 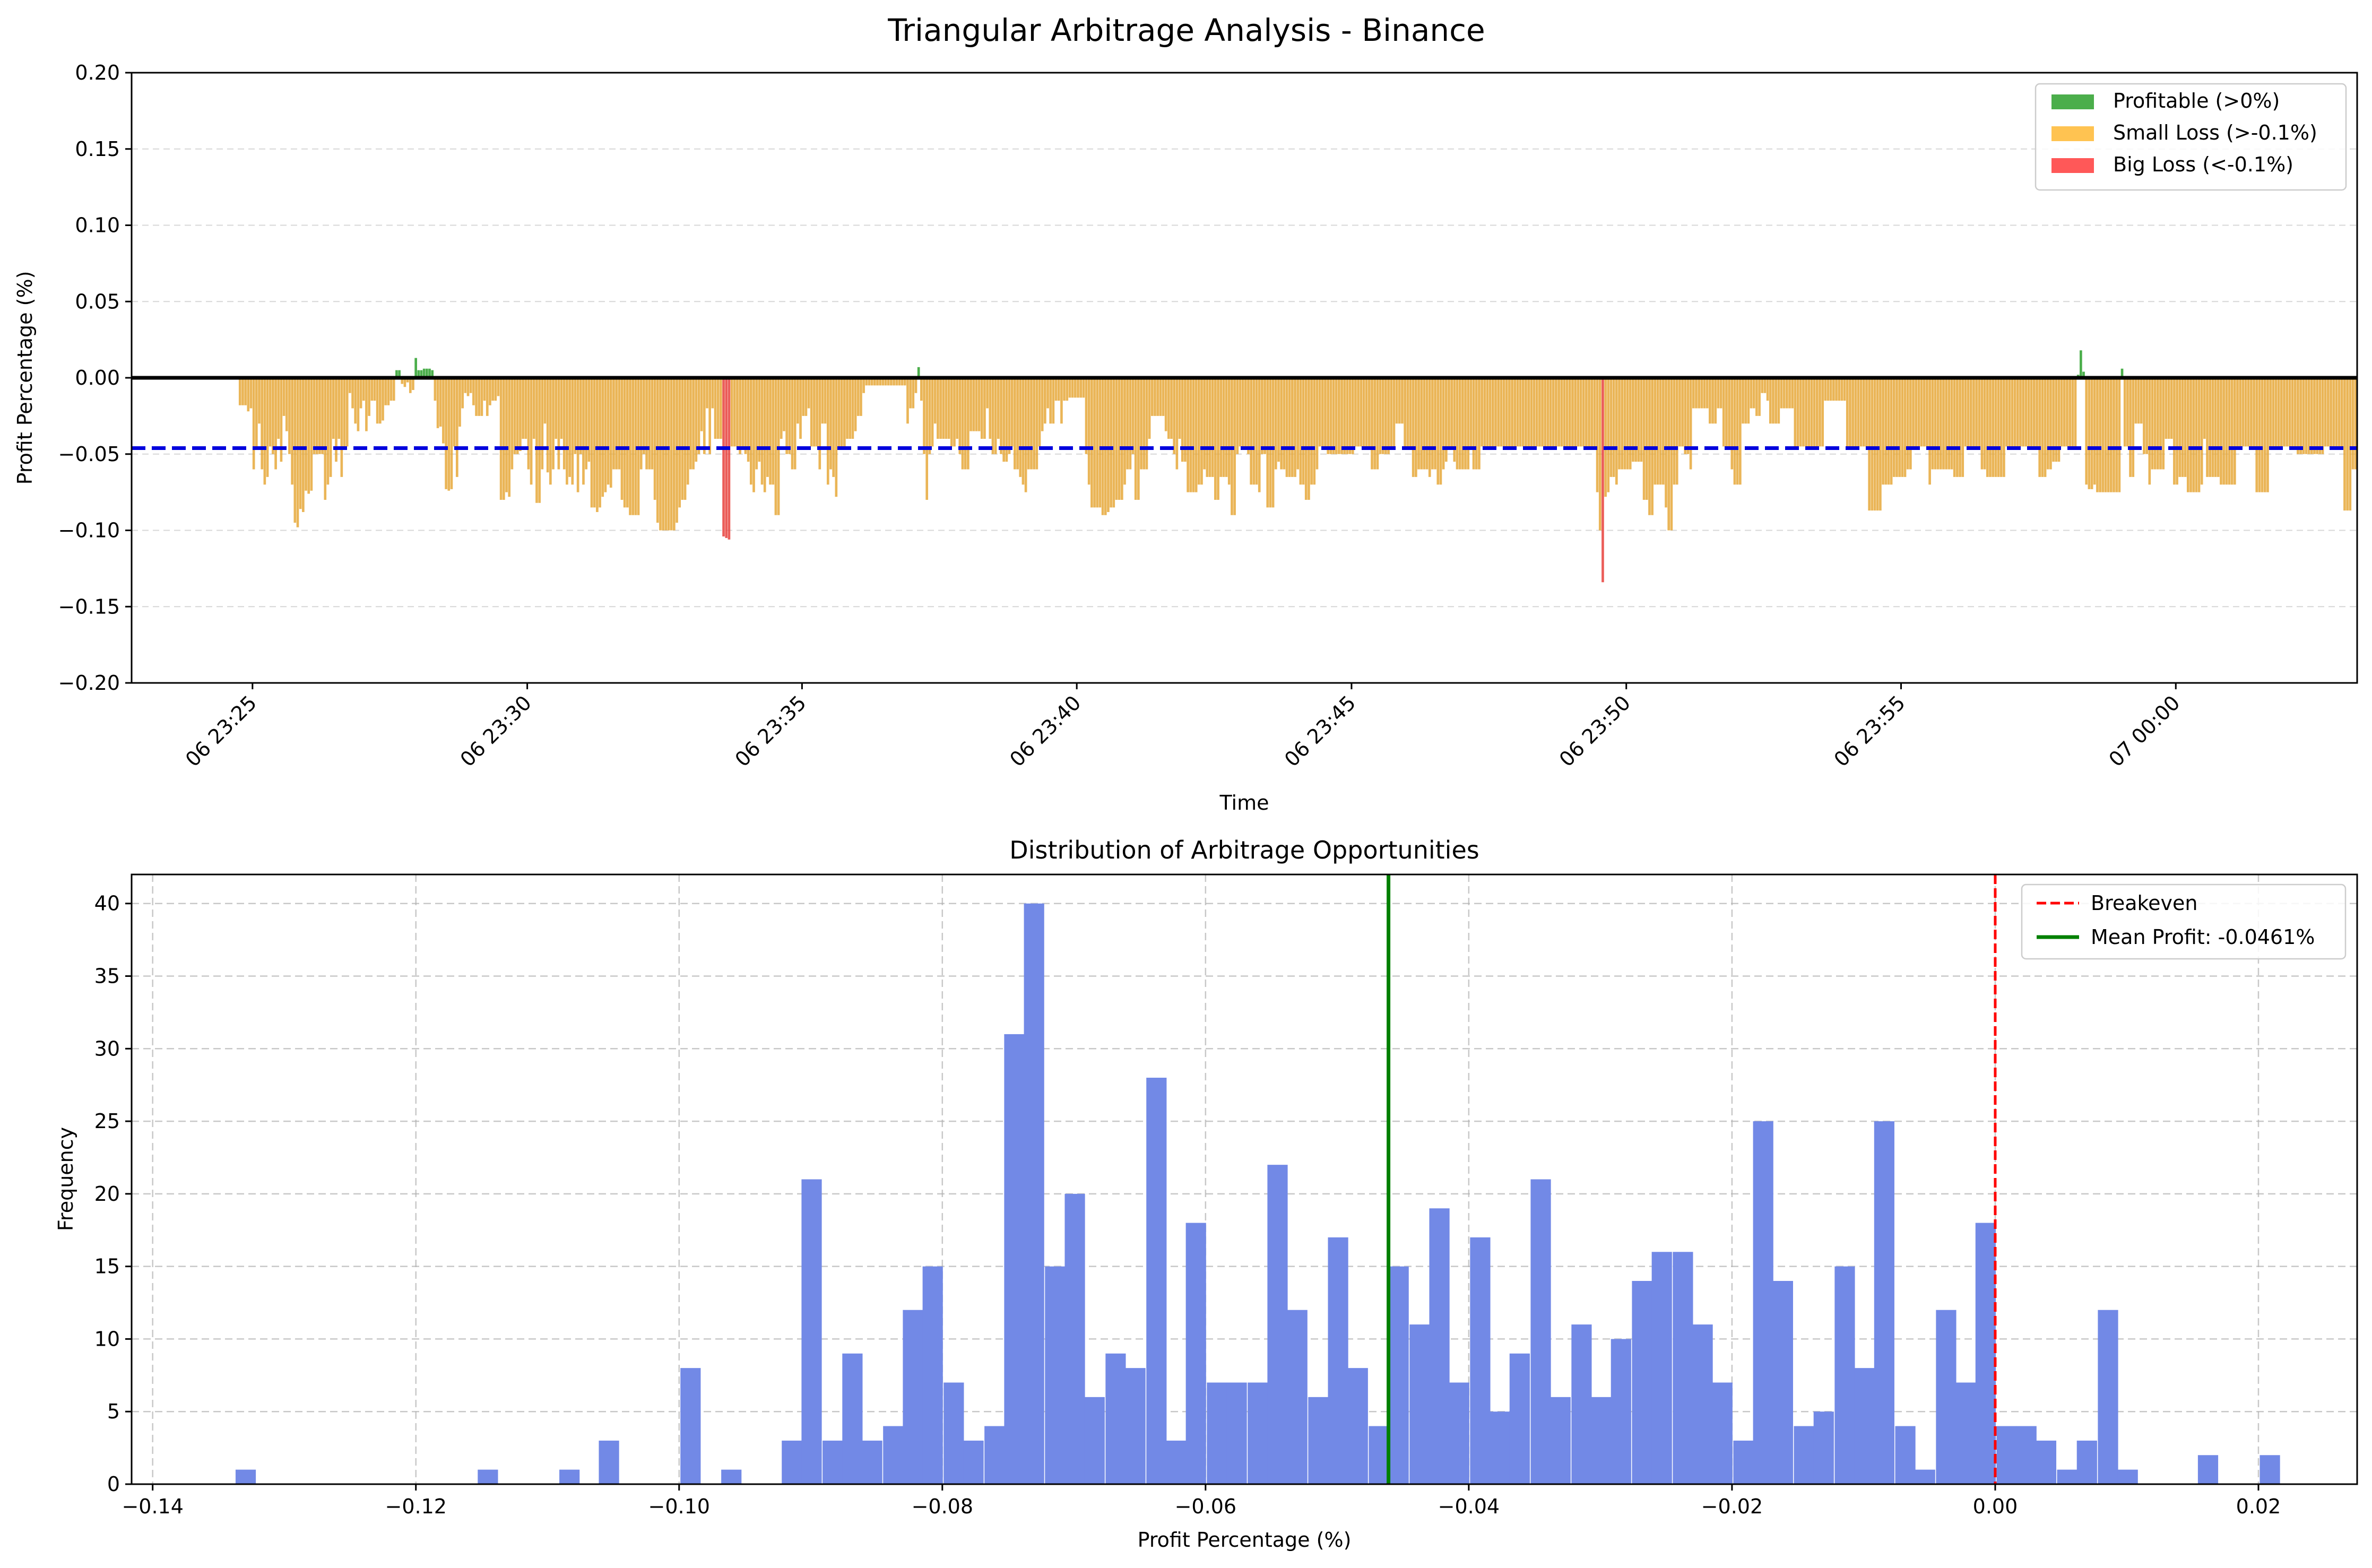 I want to click on bottom-y-tick-label: 30, so click(x=107, y=1048).